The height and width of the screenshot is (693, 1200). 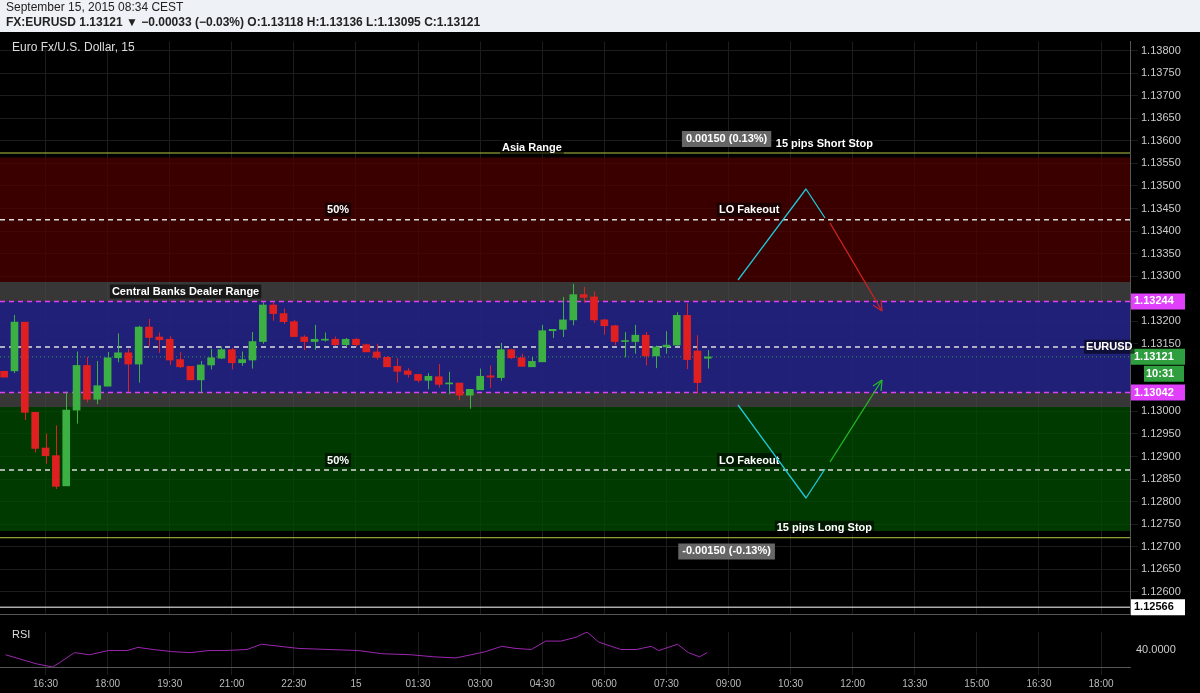 What do you see at coordinates (977, 683) in the screenshot?
I see `x-tick-label: 15:00` at bounding box center [977, 683].